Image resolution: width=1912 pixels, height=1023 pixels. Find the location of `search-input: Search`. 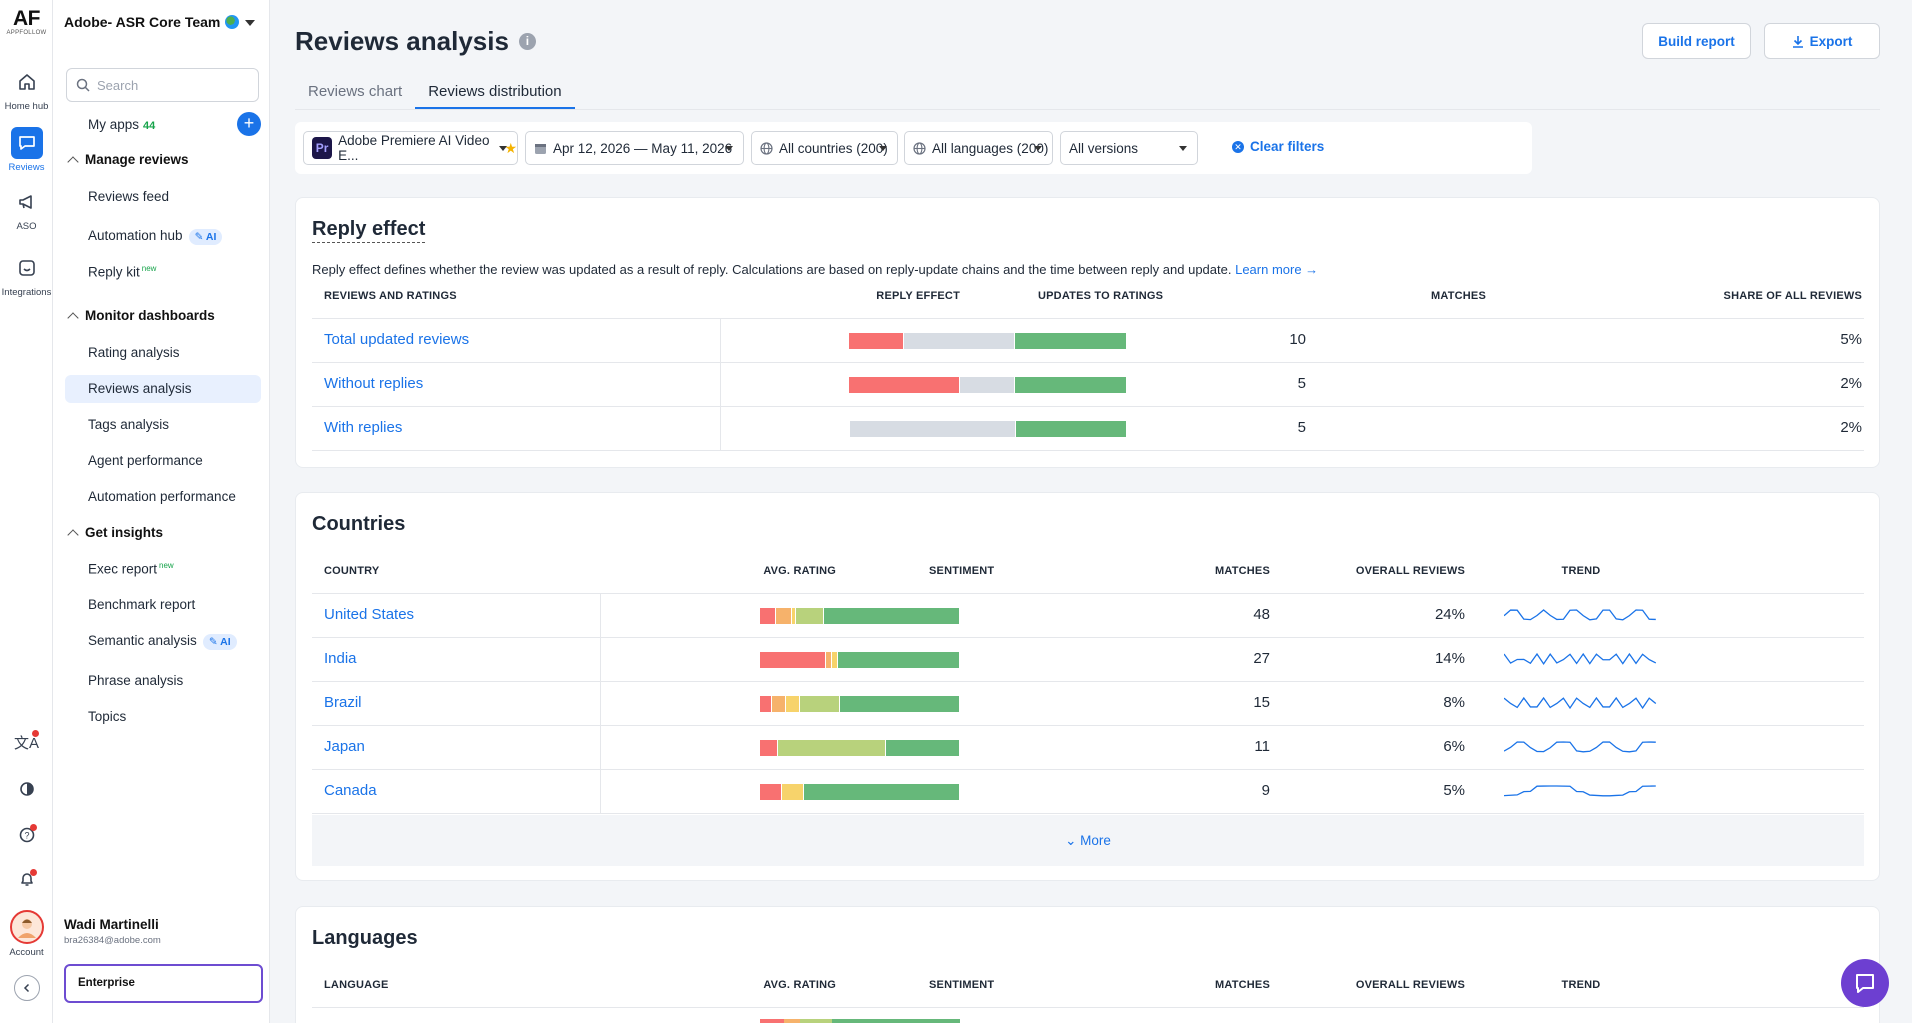

search-input: Search is located at coordinates (162, 85).